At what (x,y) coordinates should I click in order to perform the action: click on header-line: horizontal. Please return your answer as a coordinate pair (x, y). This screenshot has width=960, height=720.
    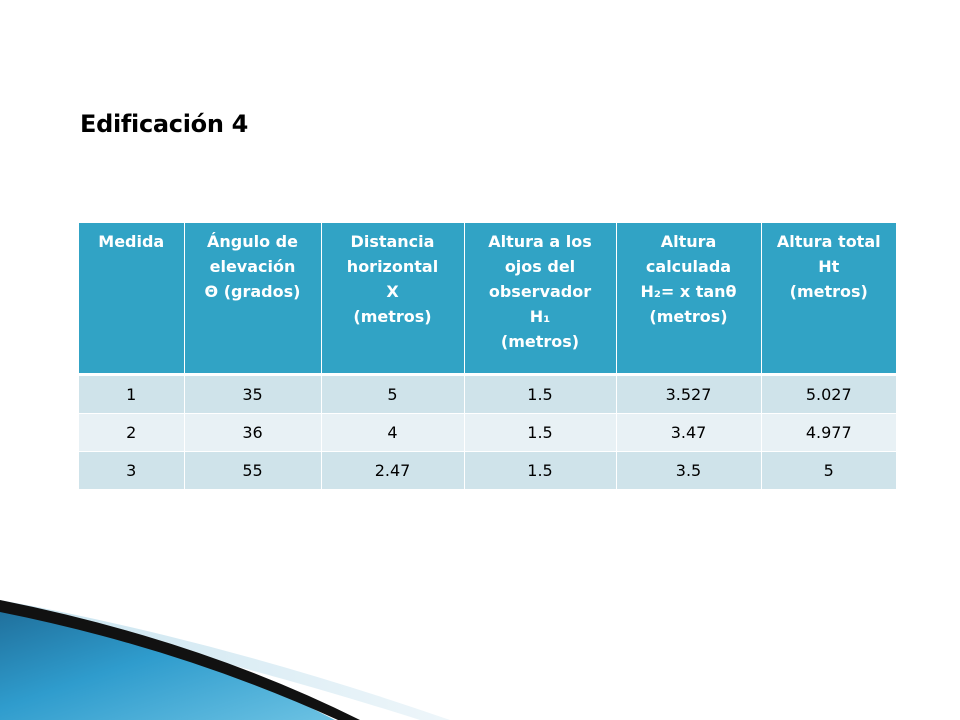
    Looking at the image, I should click on (392, 266).